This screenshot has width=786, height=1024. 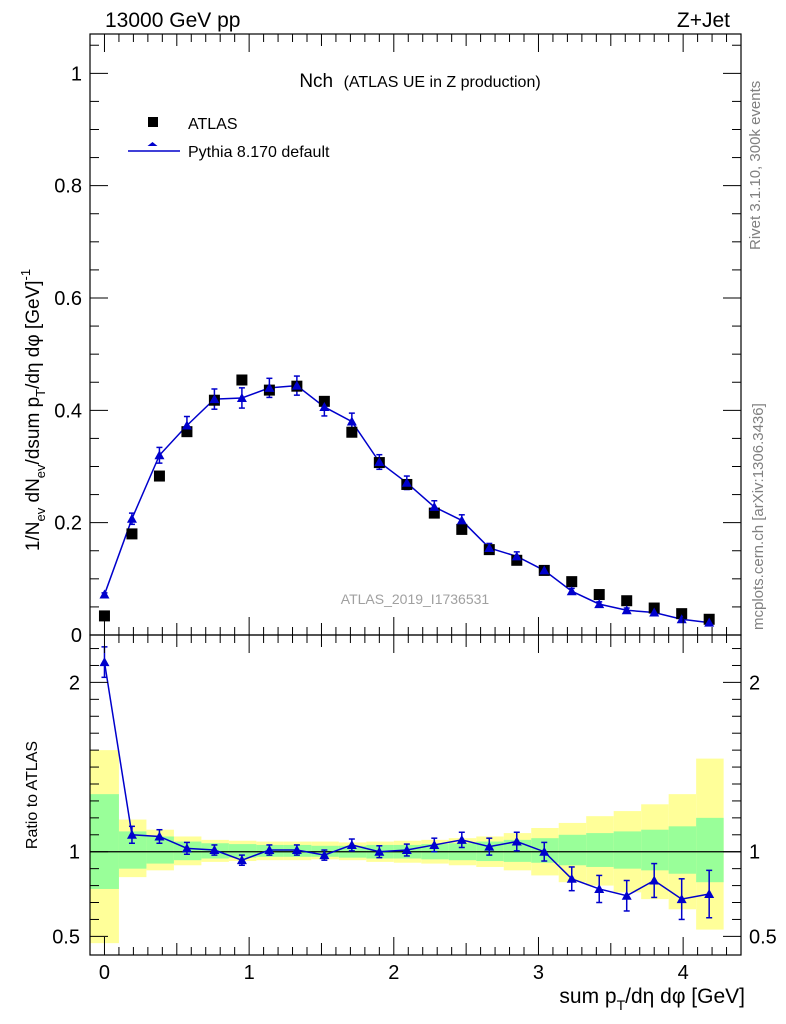 I want to click on main-ytick-label: 0, so click(x=76, y=636).